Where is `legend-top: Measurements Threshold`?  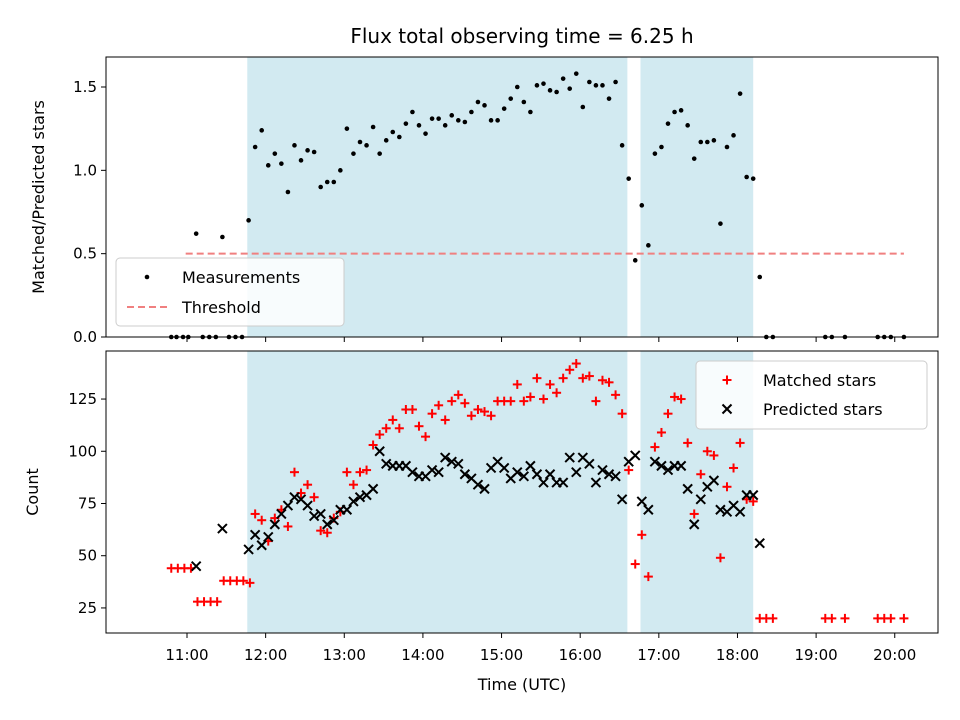 legend-top: Measurements Threshold is located at coordinates (230, 292).